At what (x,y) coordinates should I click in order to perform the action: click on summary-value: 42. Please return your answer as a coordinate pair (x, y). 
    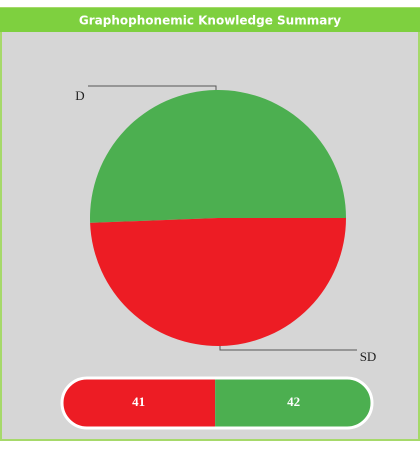
    Looking at the image, I should click on (293, 401).